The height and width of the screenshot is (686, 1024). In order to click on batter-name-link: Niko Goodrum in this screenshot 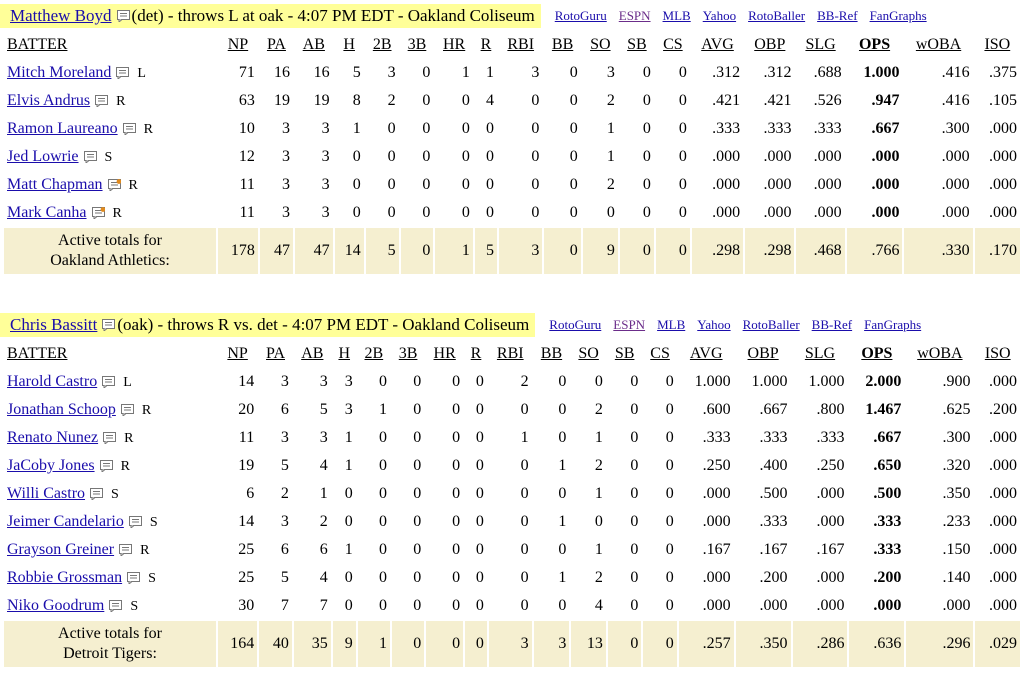, I will do `click(56, 605)`.